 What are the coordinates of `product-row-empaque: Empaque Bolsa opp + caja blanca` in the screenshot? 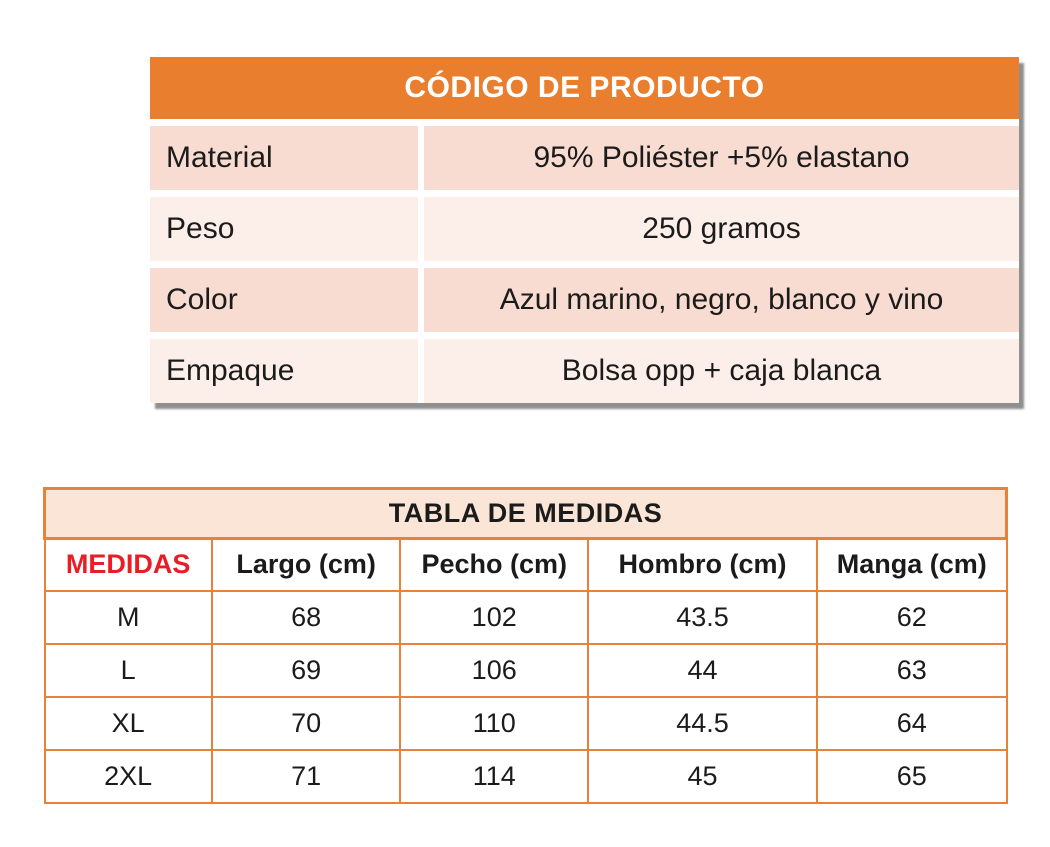 It's located at (584, 371).